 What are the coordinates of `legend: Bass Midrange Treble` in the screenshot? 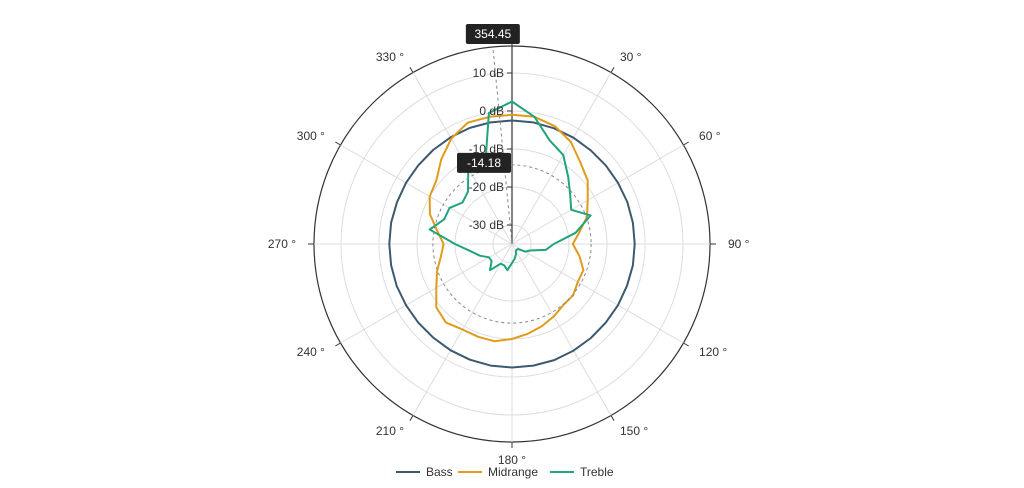 It's located at (505, 472).